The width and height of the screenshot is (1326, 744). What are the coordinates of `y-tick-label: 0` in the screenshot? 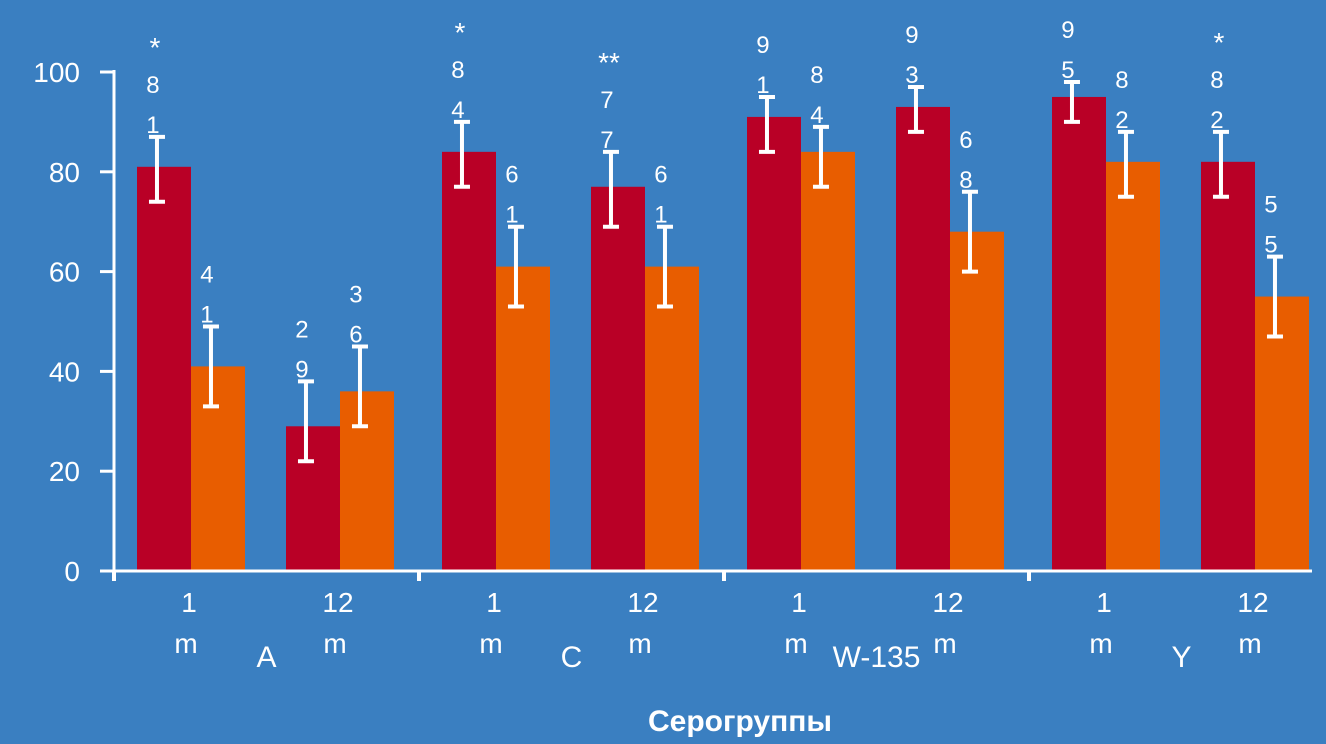 It's located at (72, 571).